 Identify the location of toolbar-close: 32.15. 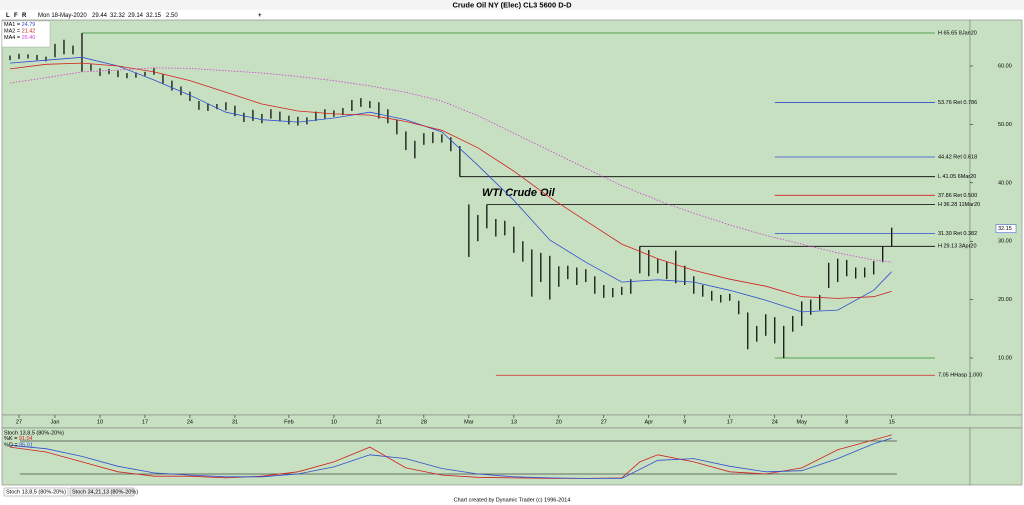
(154, 16).